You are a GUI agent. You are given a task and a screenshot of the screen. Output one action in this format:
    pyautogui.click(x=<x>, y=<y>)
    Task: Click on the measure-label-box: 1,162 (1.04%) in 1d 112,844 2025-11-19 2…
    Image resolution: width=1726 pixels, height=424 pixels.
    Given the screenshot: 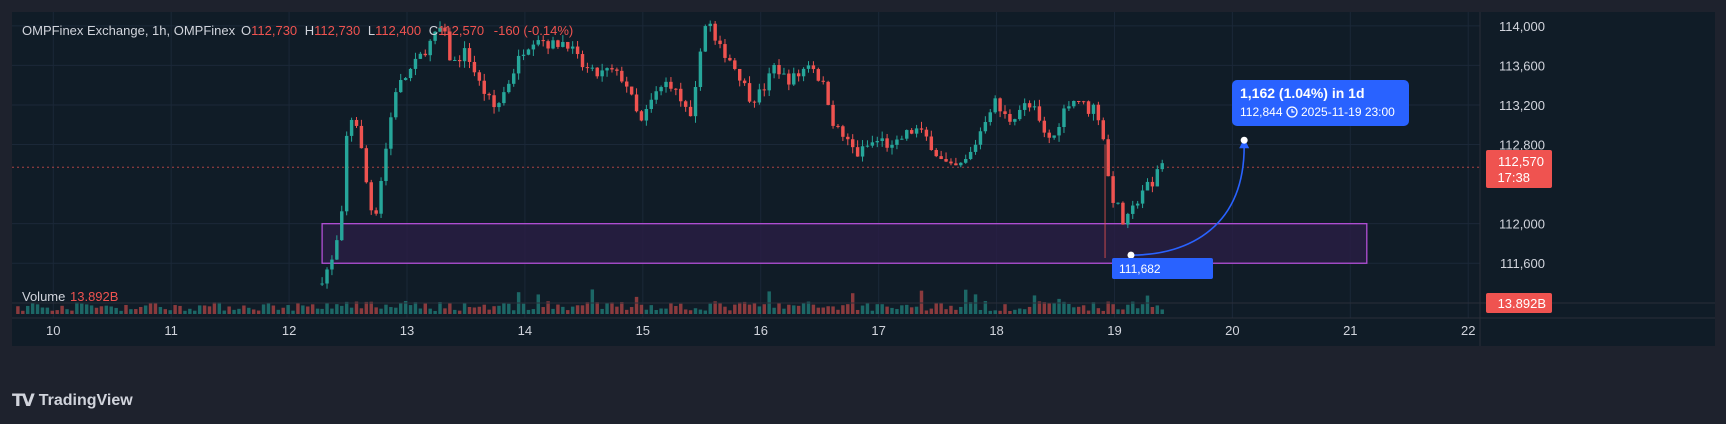 What is the action you would take?
    pyautogui.click(x=1320, y=103)
    